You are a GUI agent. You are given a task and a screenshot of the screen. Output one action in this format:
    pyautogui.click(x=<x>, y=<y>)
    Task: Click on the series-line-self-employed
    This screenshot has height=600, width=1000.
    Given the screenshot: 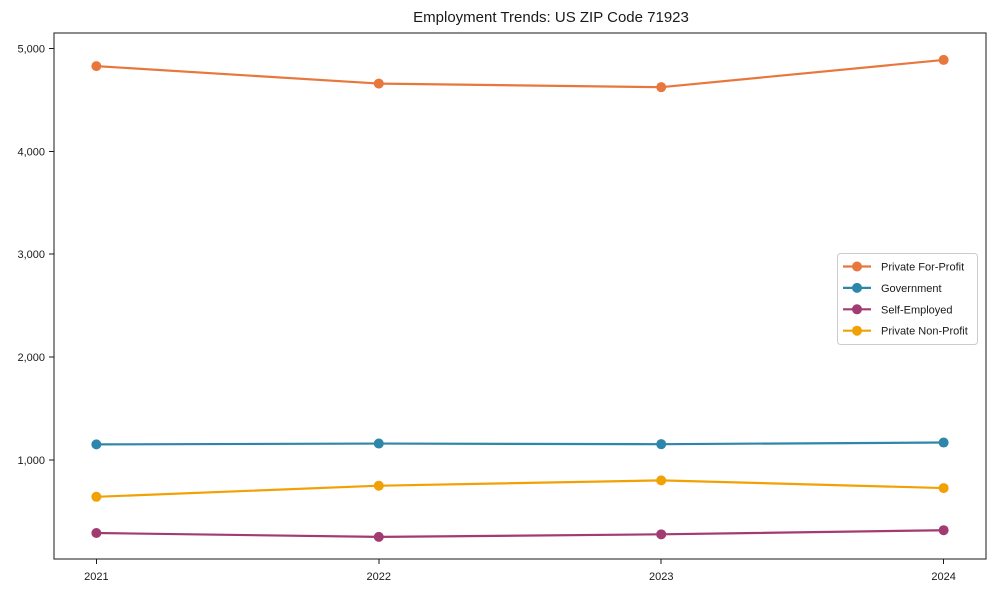 What is the action you would take?
    pyautogui.click(x=520, y=533)
    